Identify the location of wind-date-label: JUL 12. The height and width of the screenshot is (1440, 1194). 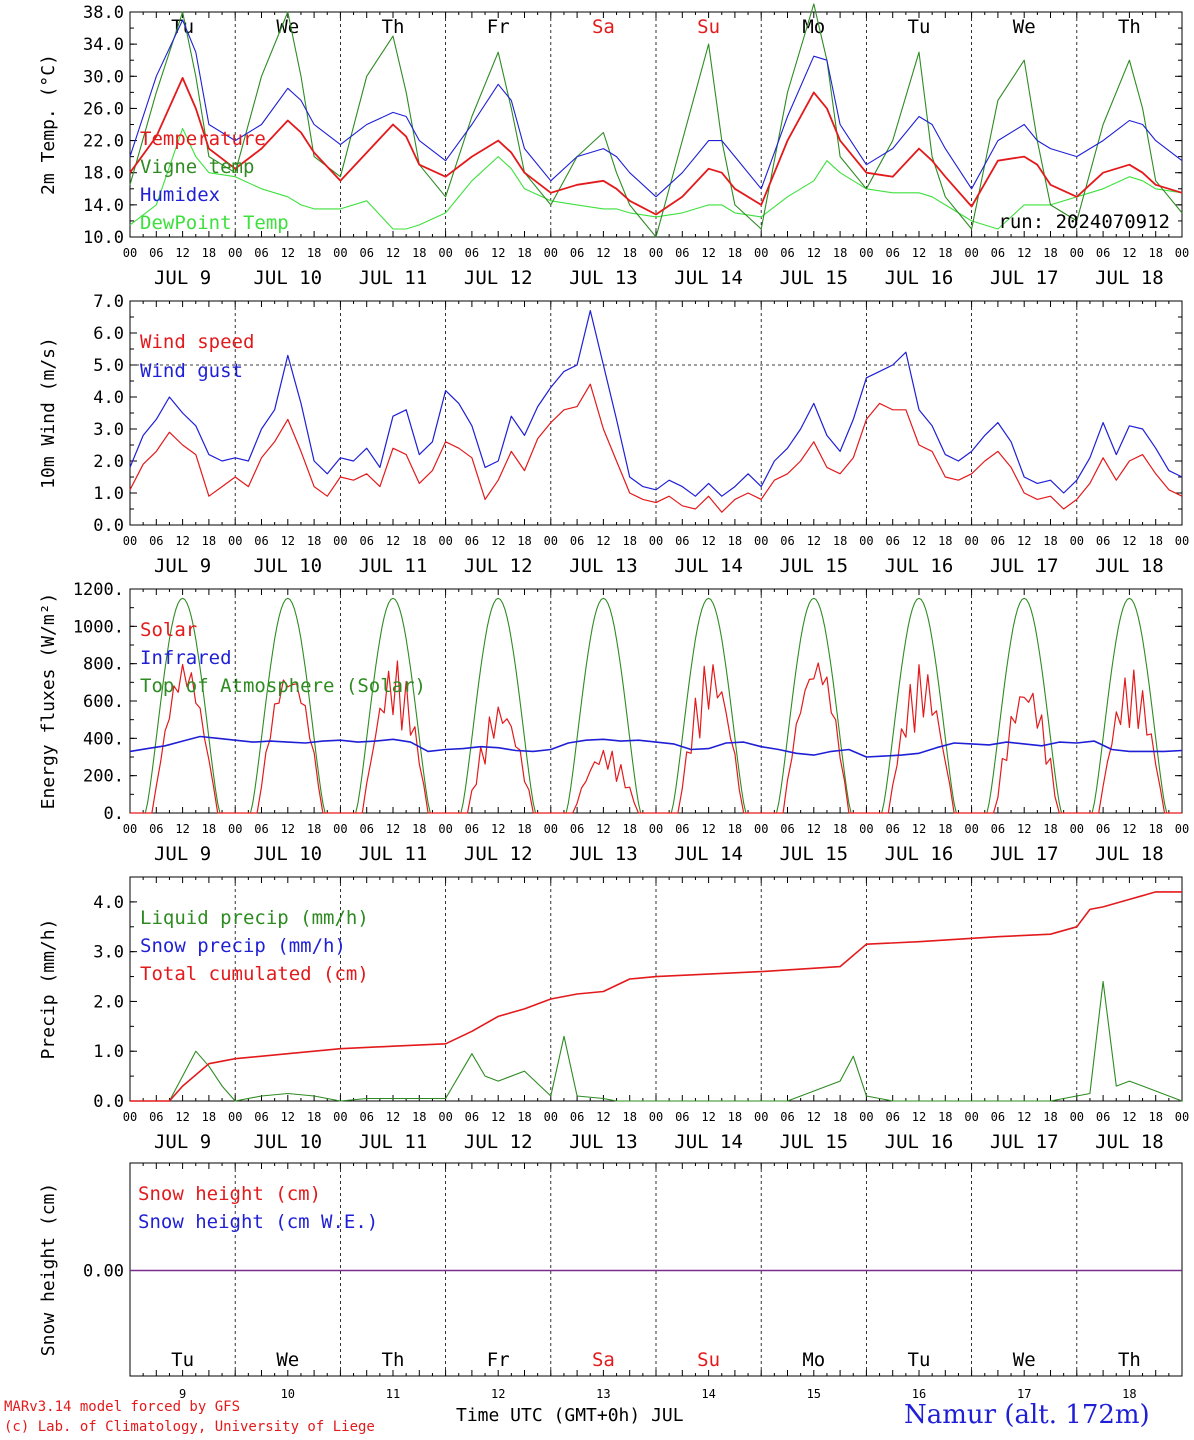
(498, 566).